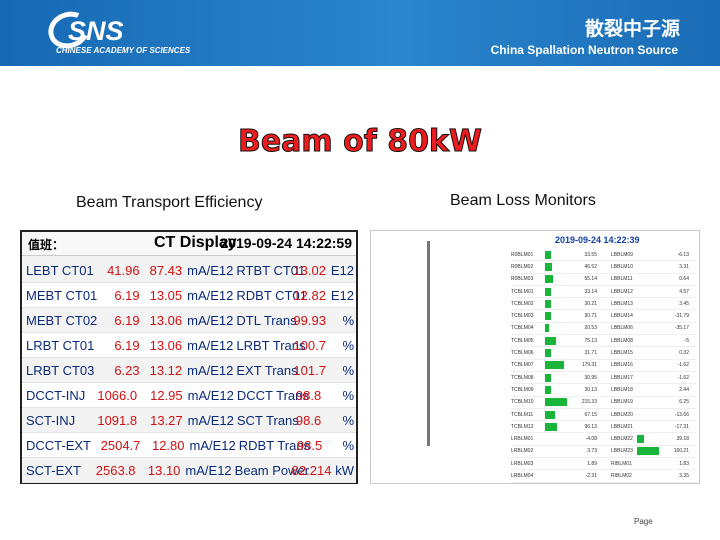 The width and height of the screenshot is (720, 540). I want to click on blm-value2: 160.21, so click(681, 451).